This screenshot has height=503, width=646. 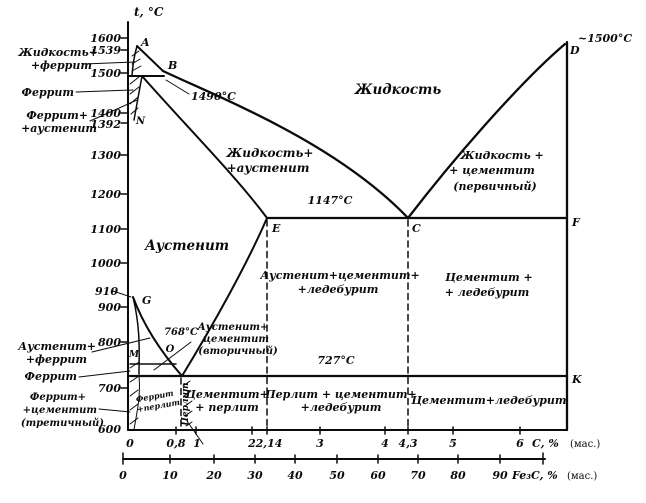 I want to click on carbon-axis-ticks, so click(x=348, y=430).